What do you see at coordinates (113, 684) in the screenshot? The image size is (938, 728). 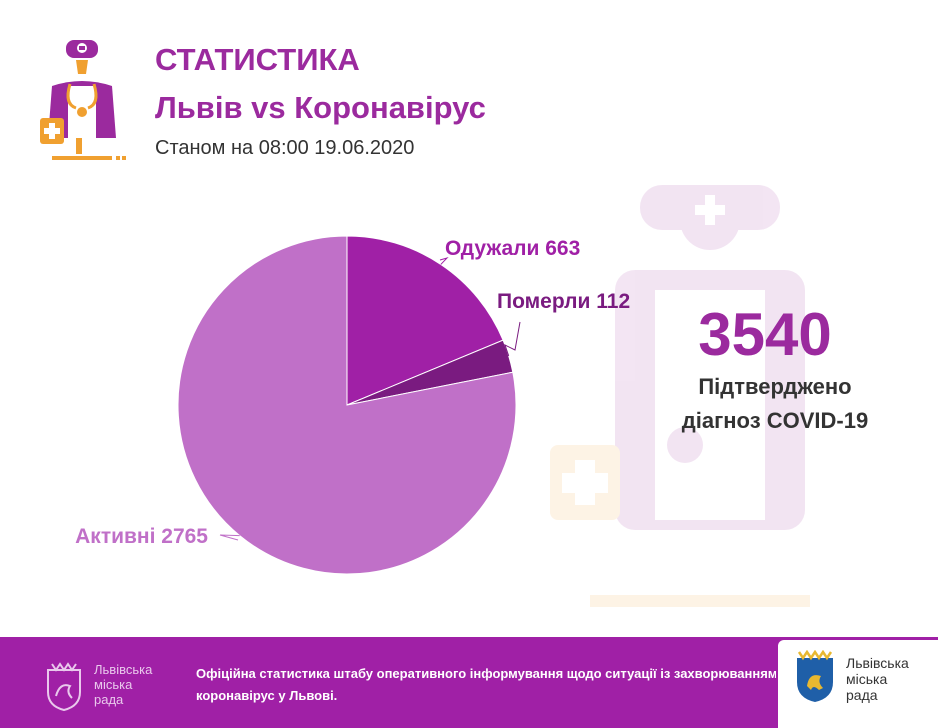 I see `footer-left-logo-line2: міська` at bounding box center [113, 684].